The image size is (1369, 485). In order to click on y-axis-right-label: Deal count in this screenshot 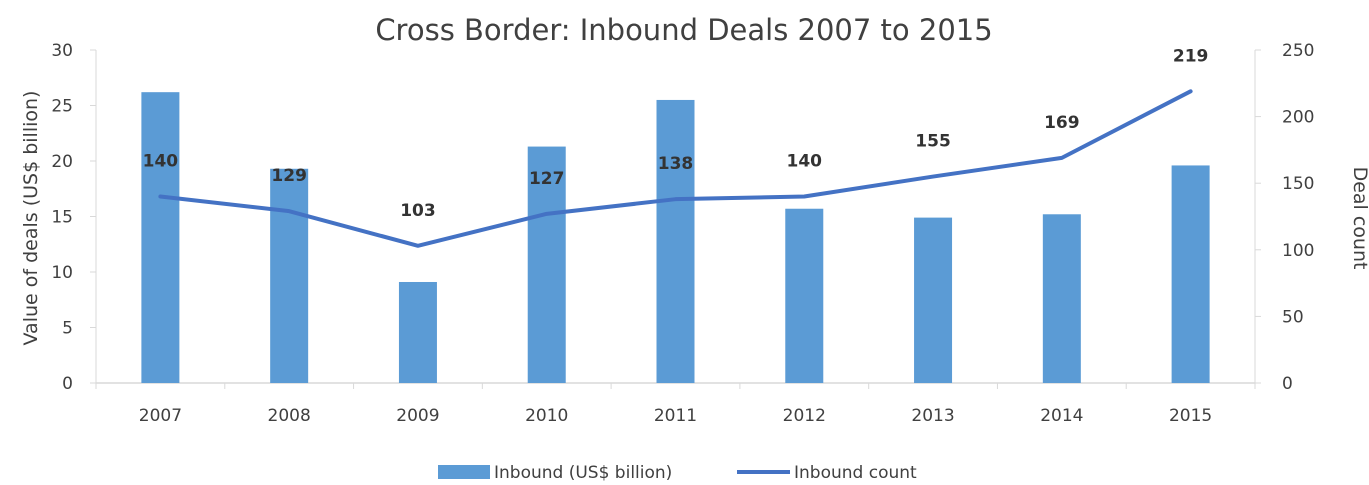, I will do `click(1359, 218)`.